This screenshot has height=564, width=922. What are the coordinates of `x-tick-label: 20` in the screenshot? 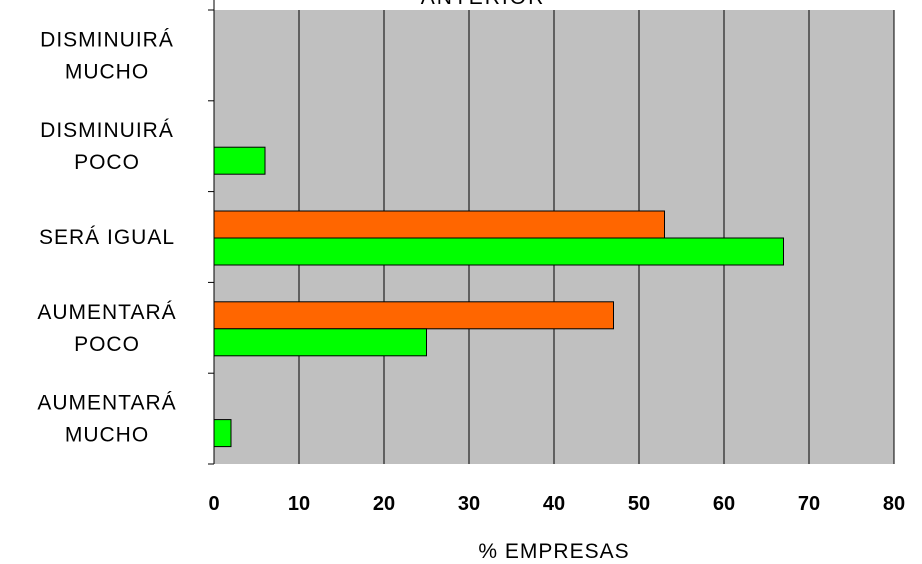 It's located at (384, 504).